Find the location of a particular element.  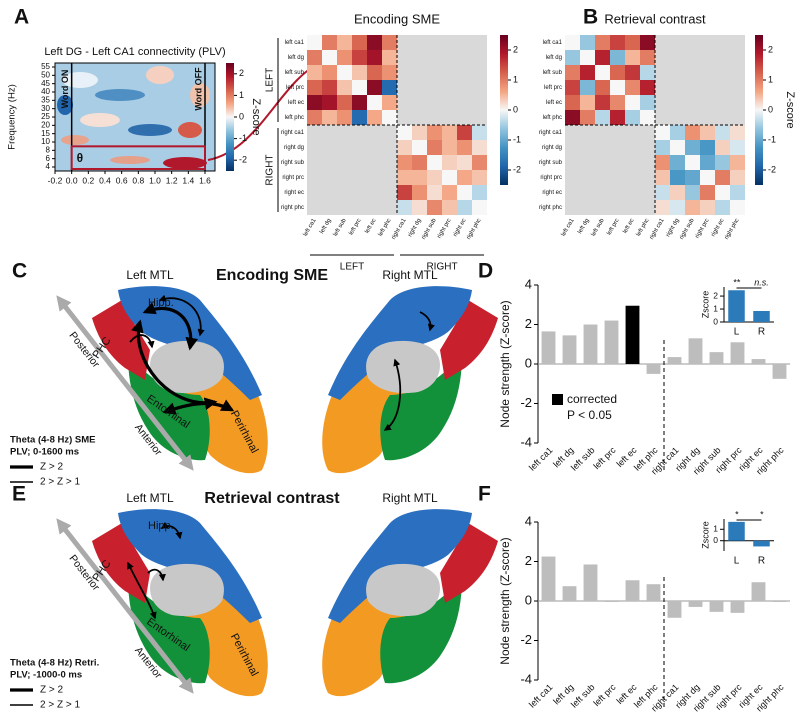

diagram-title: Encoding SME is located at coordinates (272, 275).